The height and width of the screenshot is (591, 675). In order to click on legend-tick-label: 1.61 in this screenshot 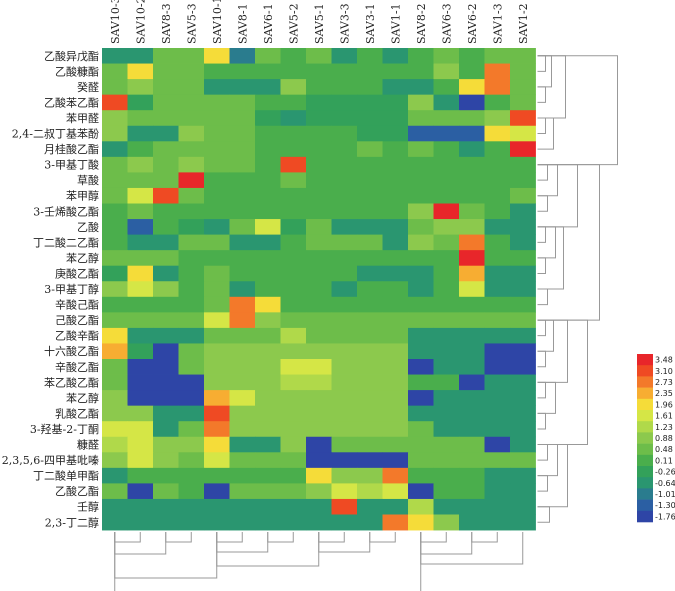, I will do `click(664, 416)`.